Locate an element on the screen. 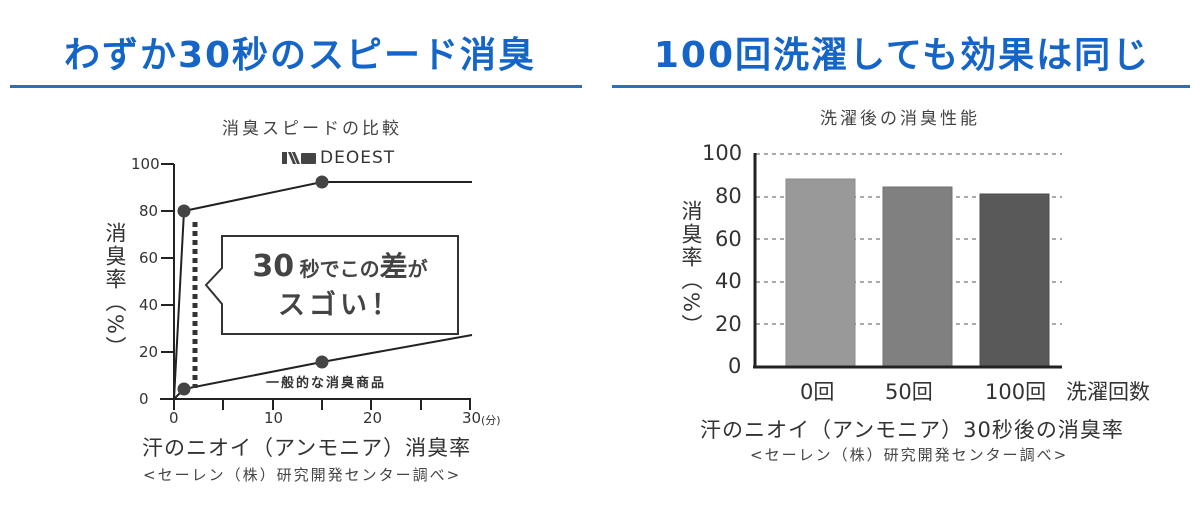  bar-y-tick-20: 20 is located at coordinates (728, 324).